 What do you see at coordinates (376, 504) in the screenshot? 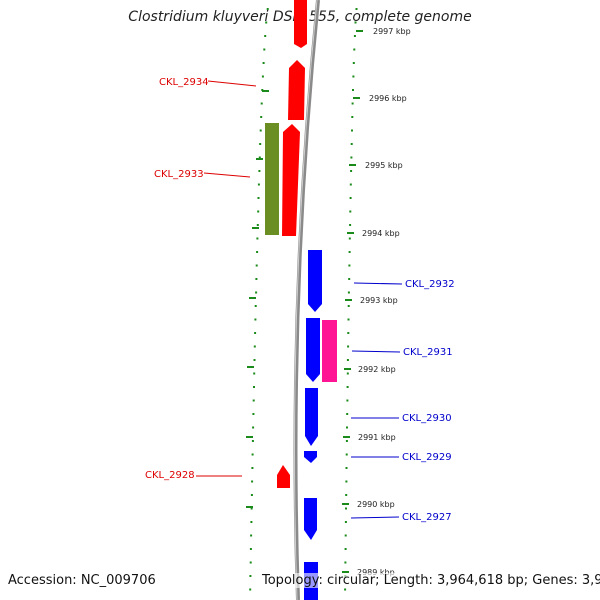
I see `kbp-label: 2990 kbp` at bounding box center [376, 504].